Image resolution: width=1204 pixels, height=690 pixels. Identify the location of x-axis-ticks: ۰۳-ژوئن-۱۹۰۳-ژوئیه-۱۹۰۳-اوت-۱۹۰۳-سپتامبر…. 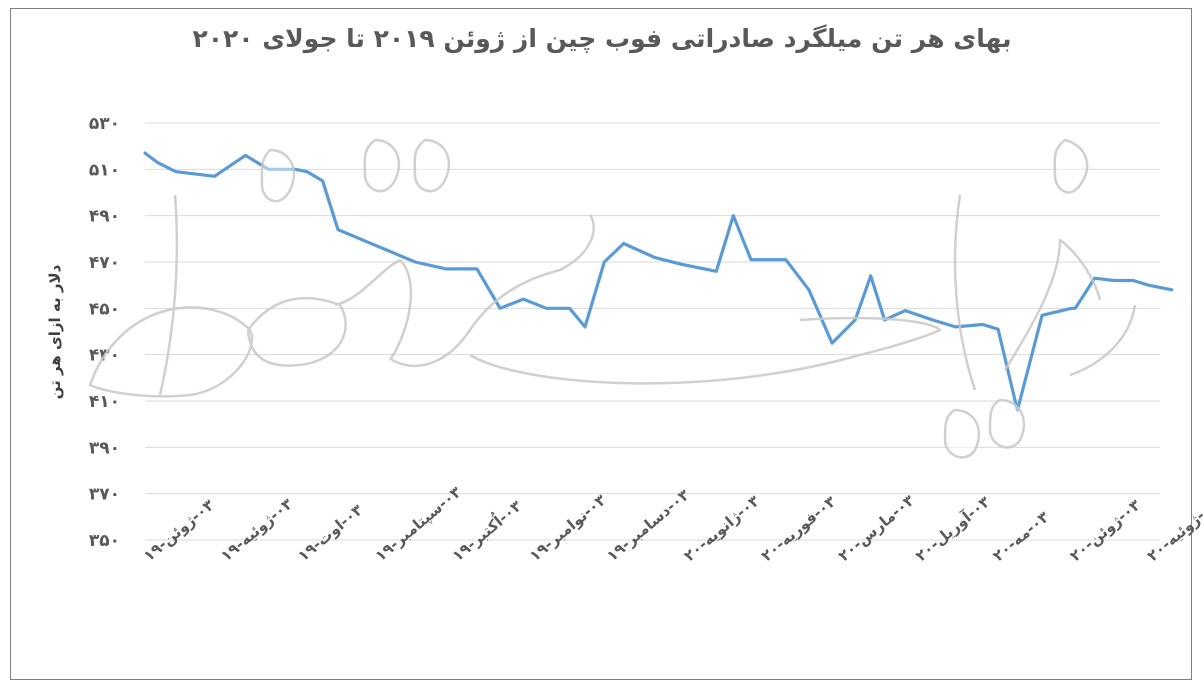
(672, 524).